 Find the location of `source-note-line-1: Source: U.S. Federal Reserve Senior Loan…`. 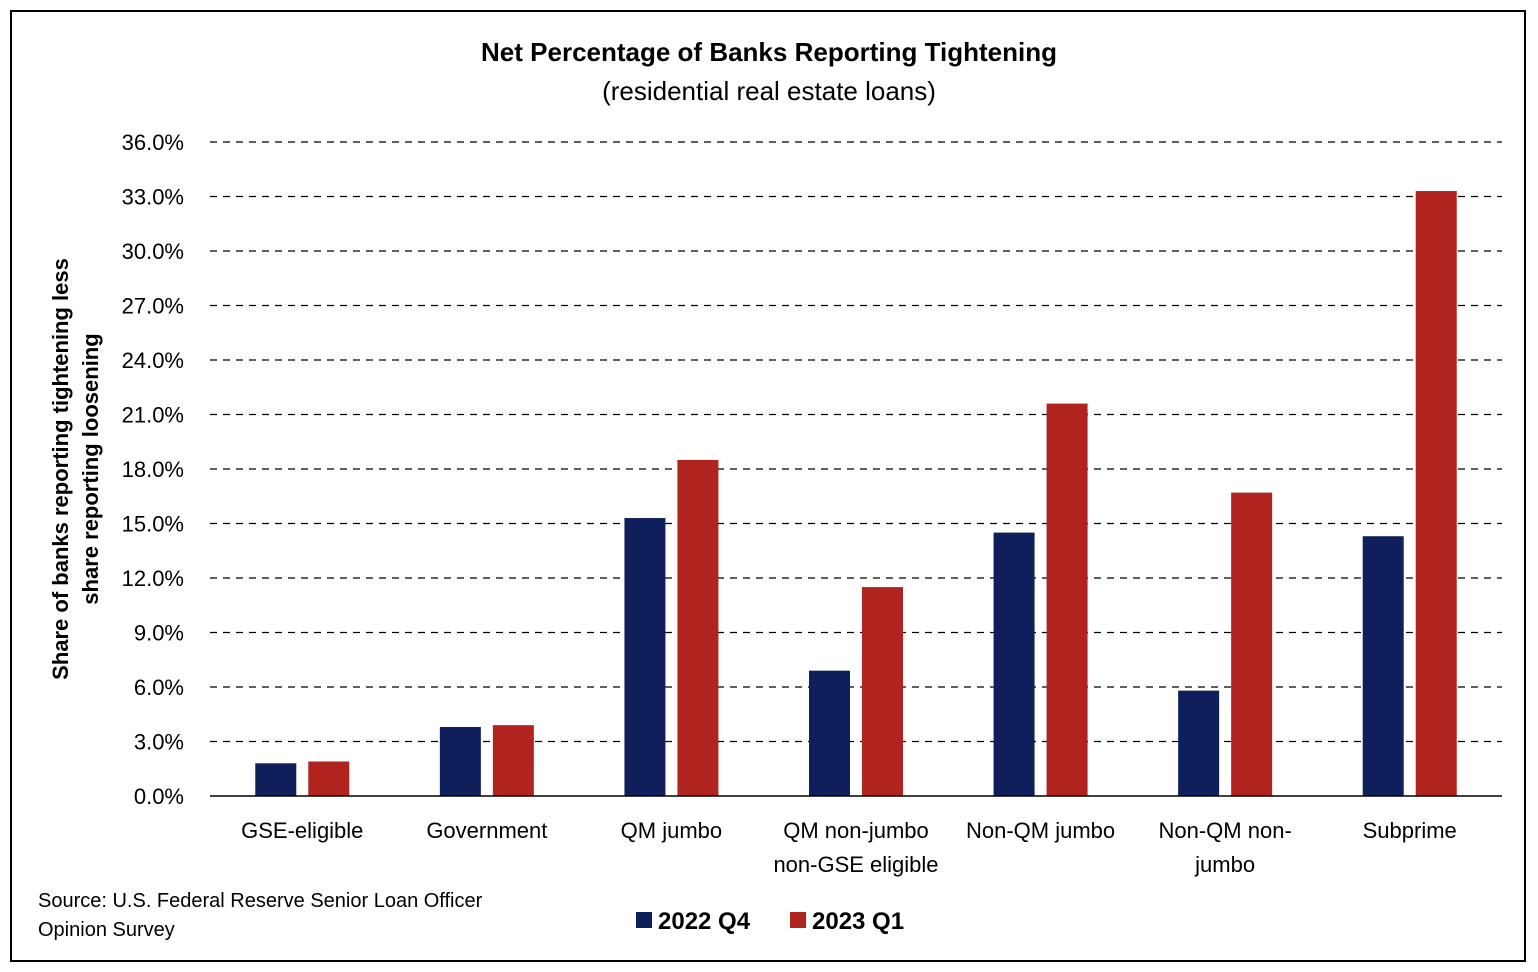

source-note-line-1: Source: U.S. Federal Reserve Senior Loan… is located at coordinates (260, 901).